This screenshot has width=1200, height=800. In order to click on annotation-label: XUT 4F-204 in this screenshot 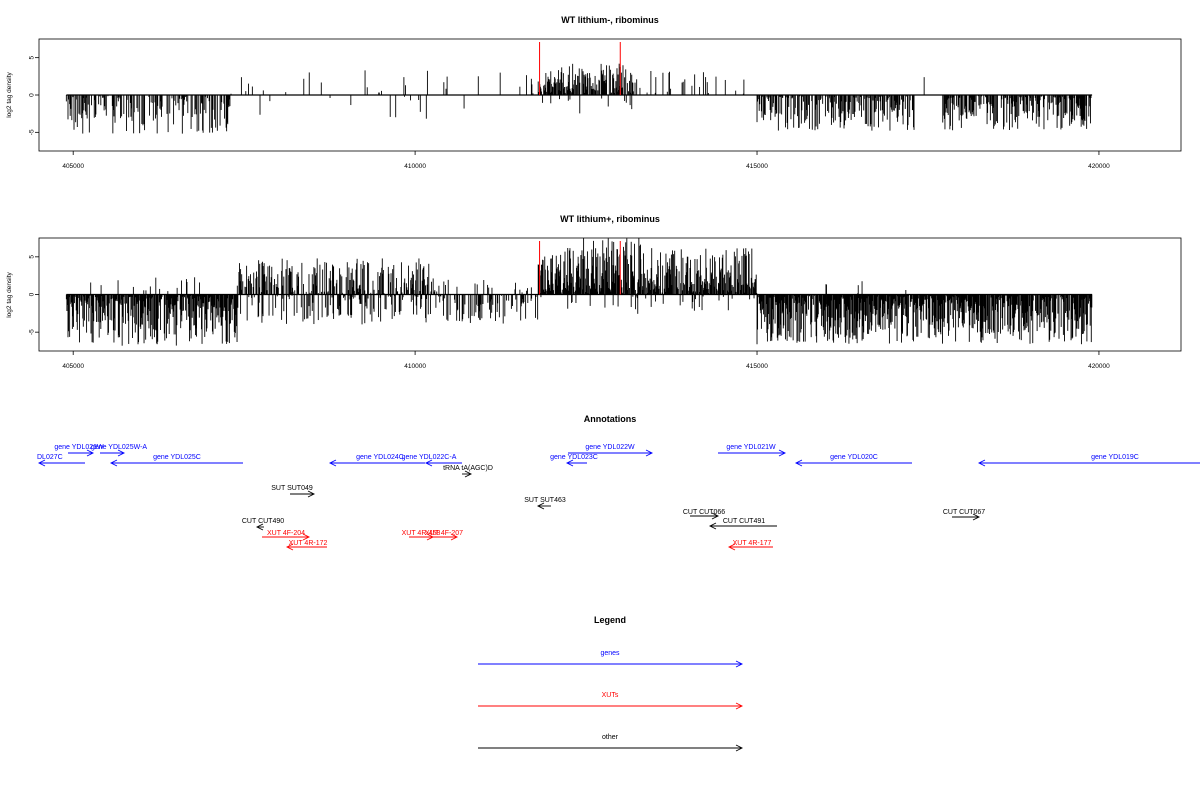, I will do `click(286, 533)`.